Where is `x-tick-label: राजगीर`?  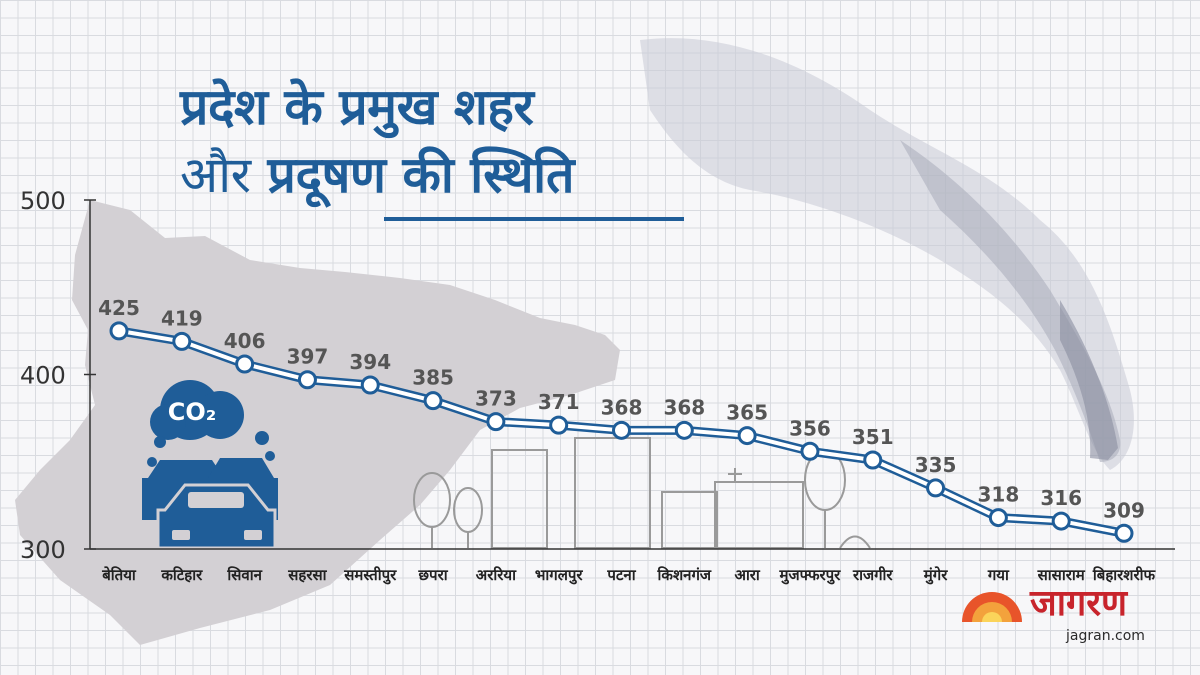
x-tick-label: राजगीर is located at coordinates (872, 575).